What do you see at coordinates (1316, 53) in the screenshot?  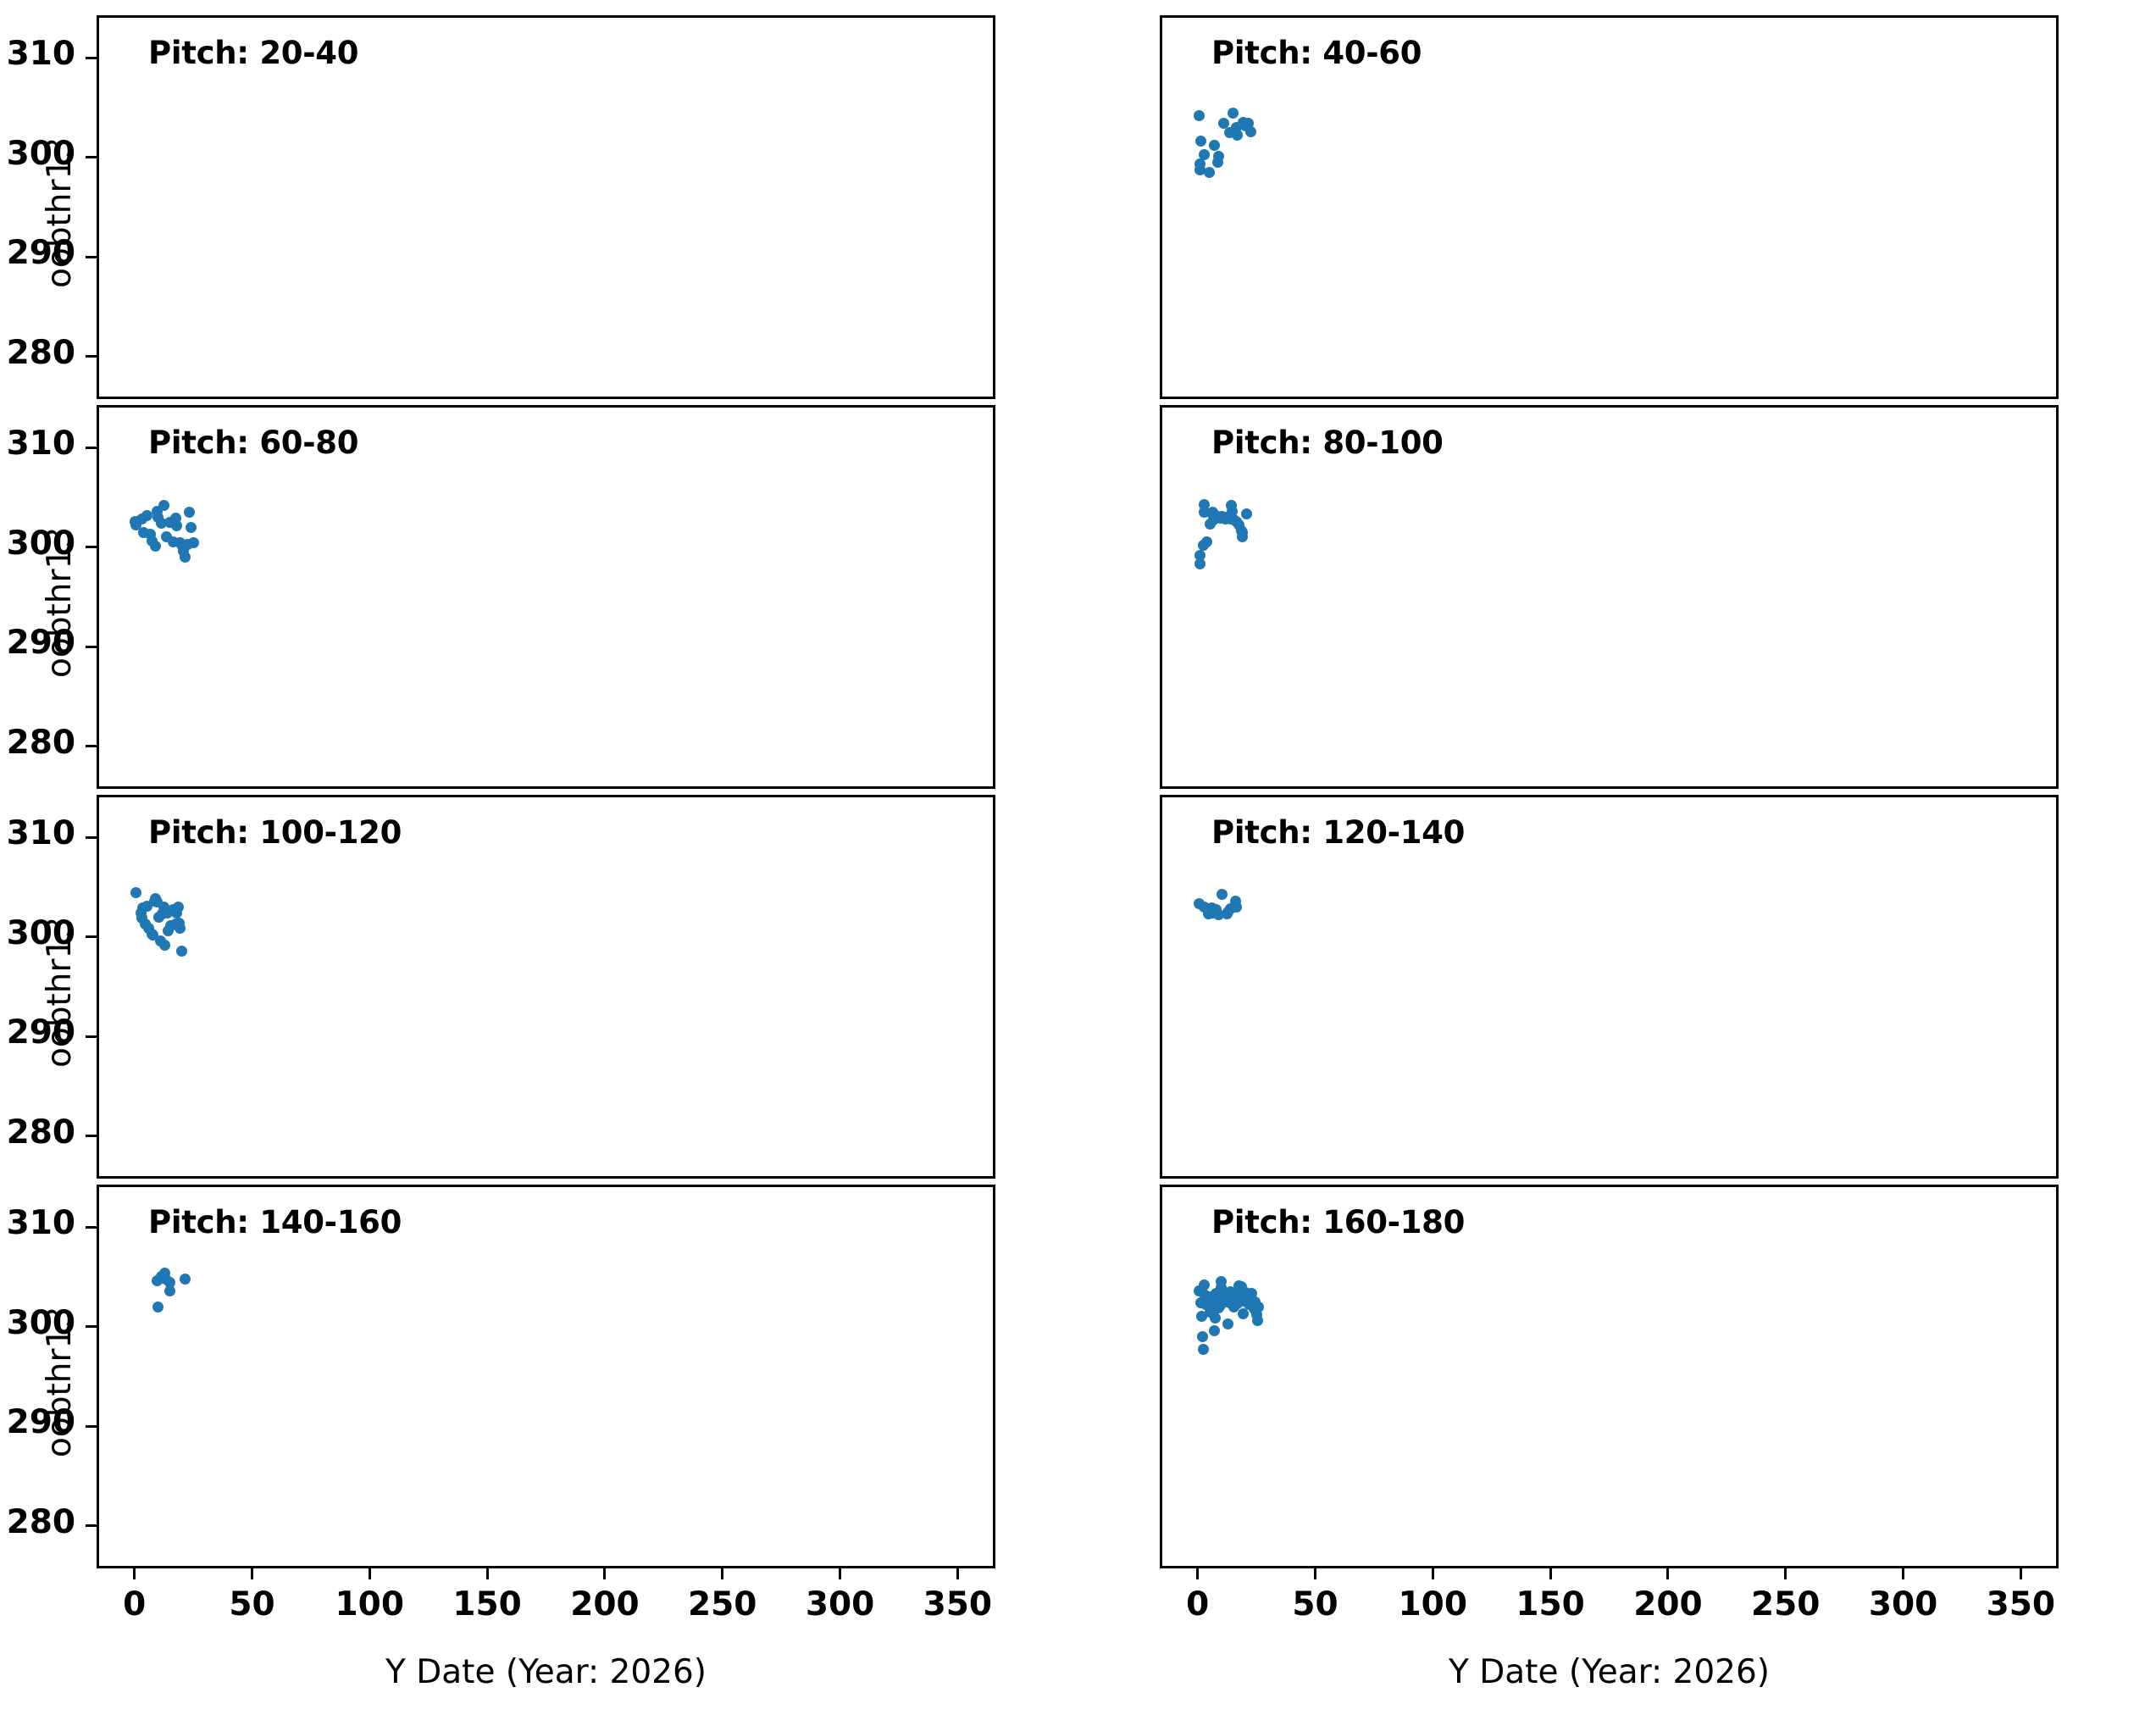 I see `panel-title: Pitch: 40-60` at bounding box center [1316, 53].